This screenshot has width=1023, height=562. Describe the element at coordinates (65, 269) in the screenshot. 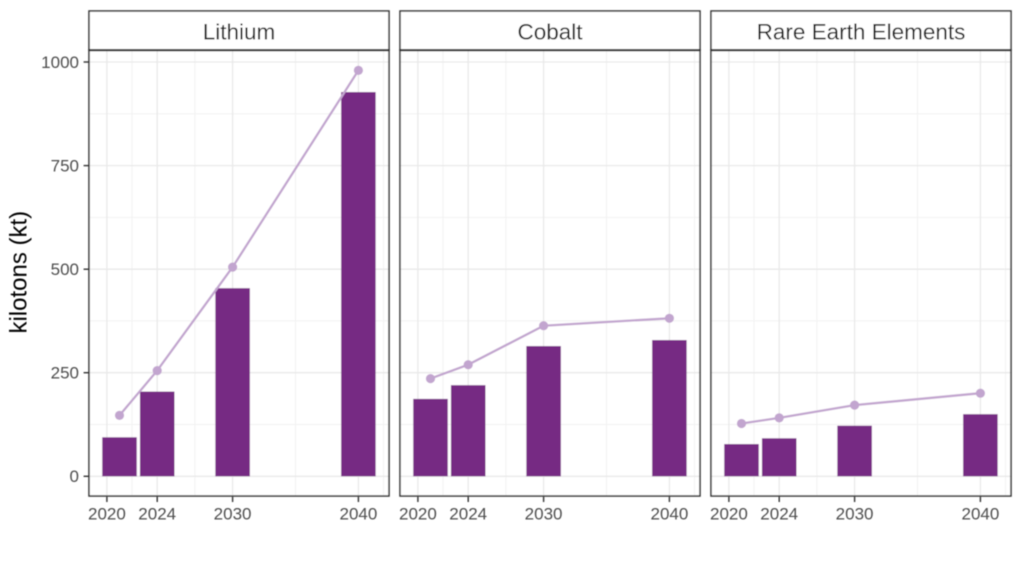

I see `svg-text: 500` at that location.